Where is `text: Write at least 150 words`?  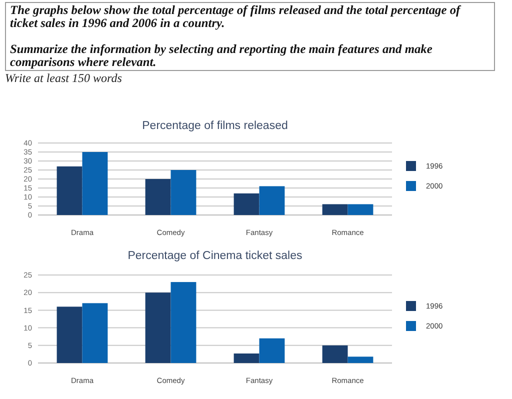 text: Write at least 150 words is located at coordinates (64, 78).